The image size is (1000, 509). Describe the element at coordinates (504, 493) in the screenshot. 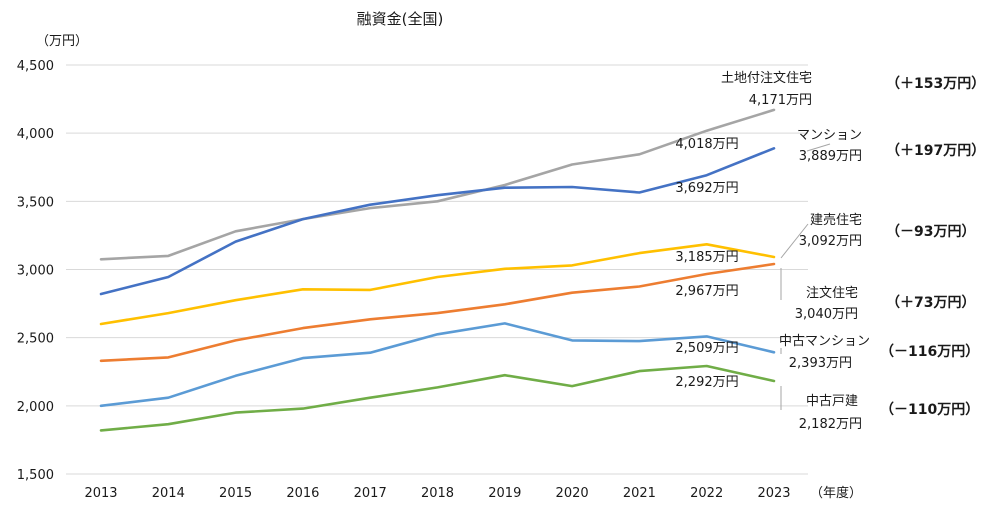

I see `x-tick-label: 2019` at that location.